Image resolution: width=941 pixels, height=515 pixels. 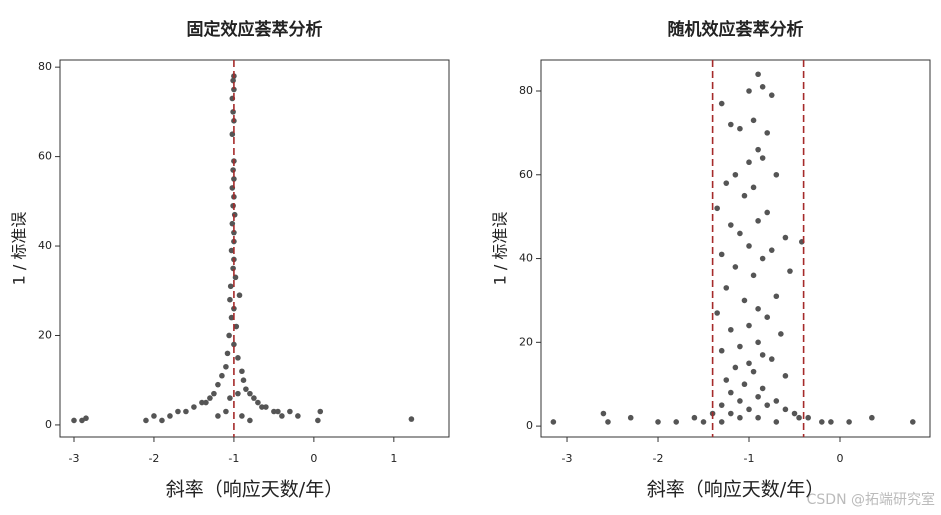 I want to click on chart-title: 固定效应荟萃分析, so click(x=255, y=29).